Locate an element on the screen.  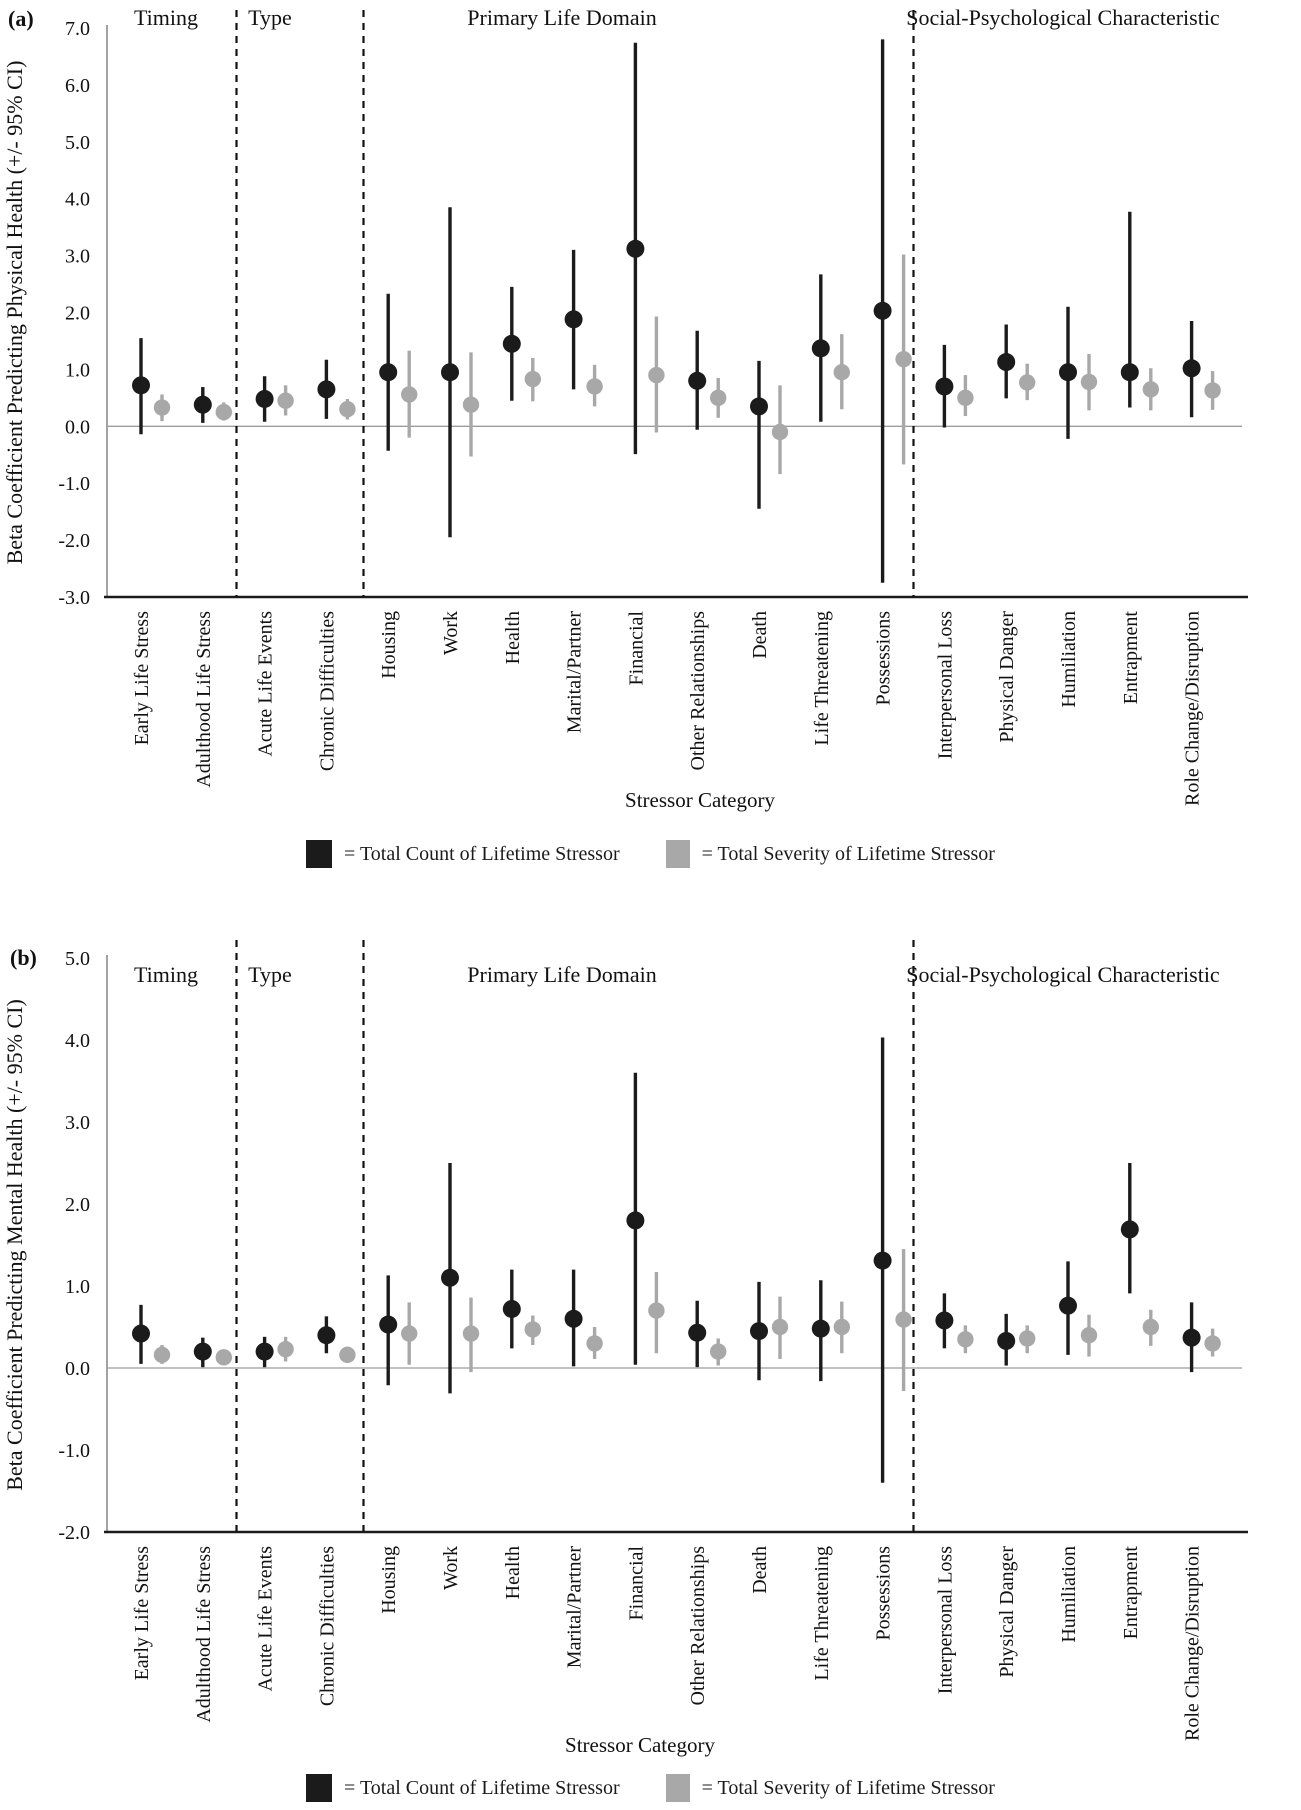
count-swatch-icon is located at coordinates (319, 854).